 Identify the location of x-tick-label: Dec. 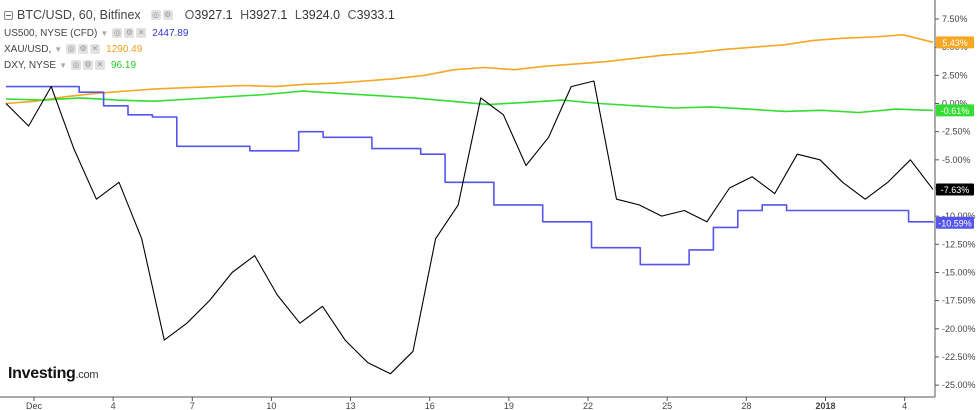
(34, 405).